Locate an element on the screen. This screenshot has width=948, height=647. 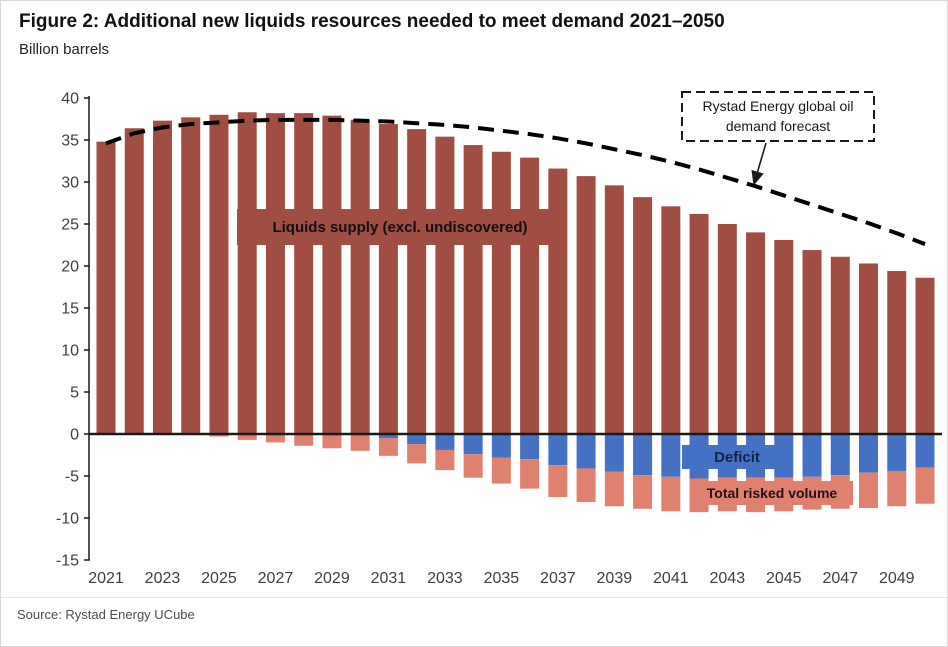
svg-text: 10 is located at coordinates (70, 351).